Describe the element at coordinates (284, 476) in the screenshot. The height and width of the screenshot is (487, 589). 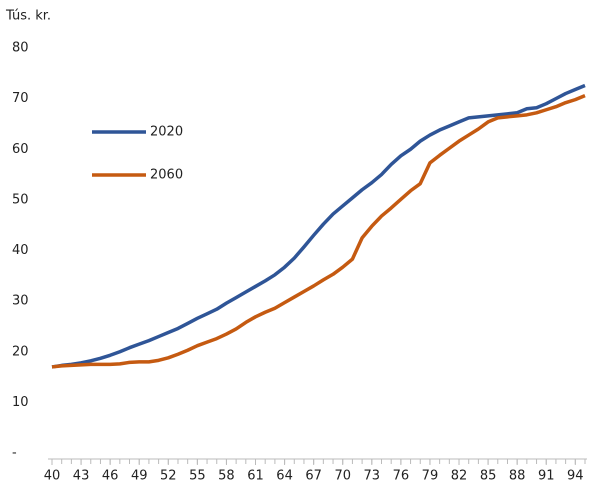
I see `x-tick-label: 64` at that location.